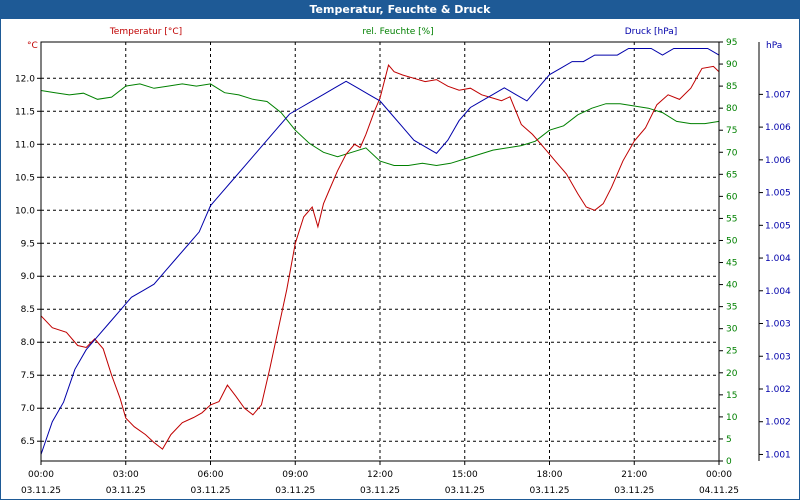 The width and height of the screenshot is (800, 500). Describe the element at coordinates (732, 330) in the screenshot. I see `humidity-tick-label: 30` at that location.